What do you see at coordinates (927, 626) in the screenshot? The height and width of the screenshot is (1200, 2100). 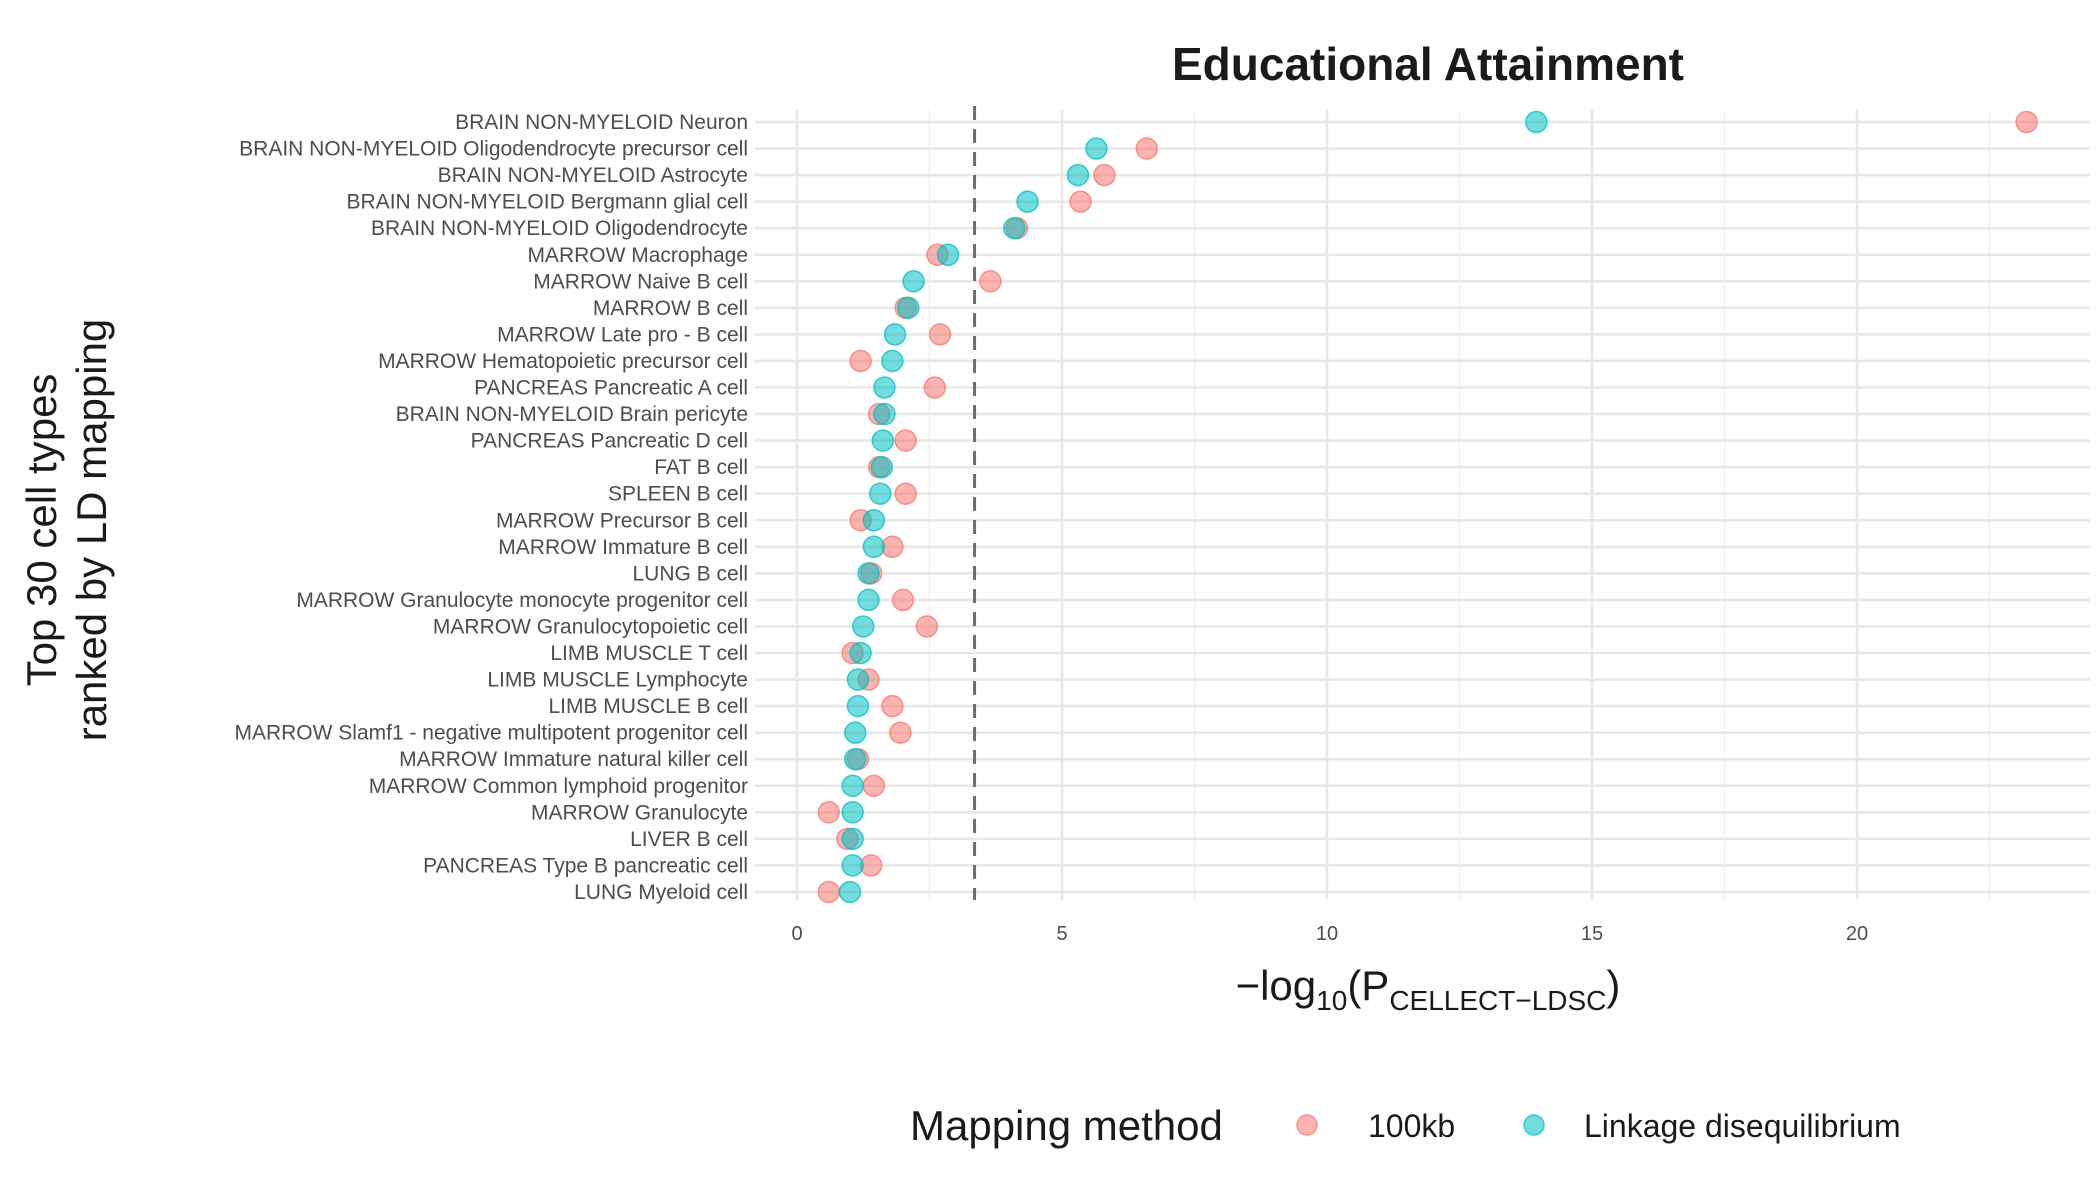 I see `point-100kb-marrow-granulocytopoietic-cell` at bounding box center [927, 626].